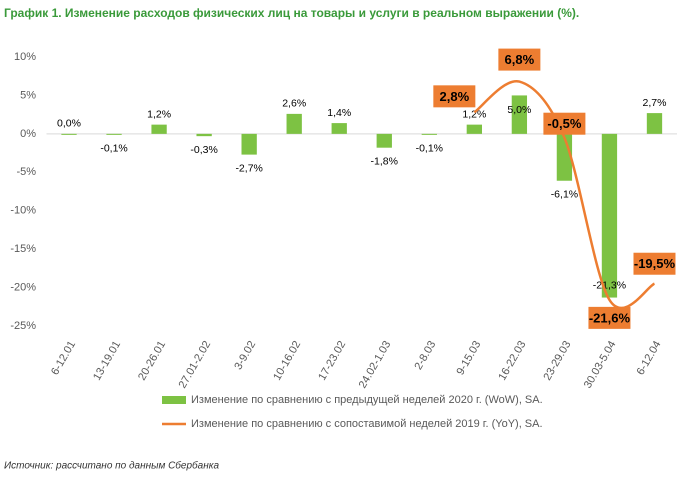 This screenshot has height=479, width=691. What do you see at coordinates (294, 104) in the screenshot?
I see `bar-value-label: 2,6%` at bounding box center [294, 104].